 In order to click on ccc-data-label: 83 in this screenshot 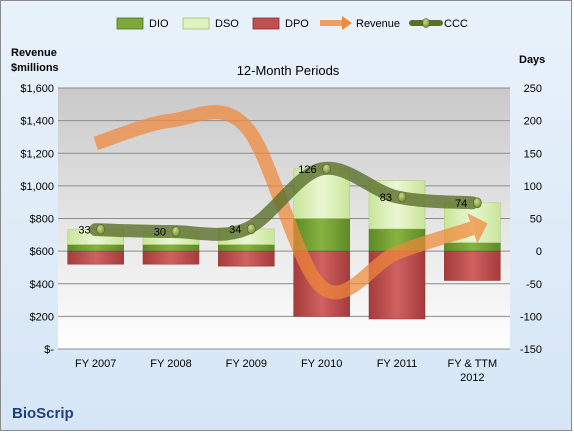, I will do `click(386, 198)`.